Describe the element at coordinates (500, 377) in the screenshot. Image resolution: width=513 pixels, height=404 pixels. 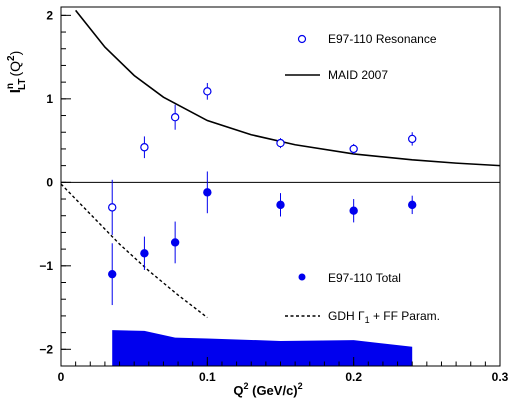
I see `x-tick-label: 0.3` at that location.